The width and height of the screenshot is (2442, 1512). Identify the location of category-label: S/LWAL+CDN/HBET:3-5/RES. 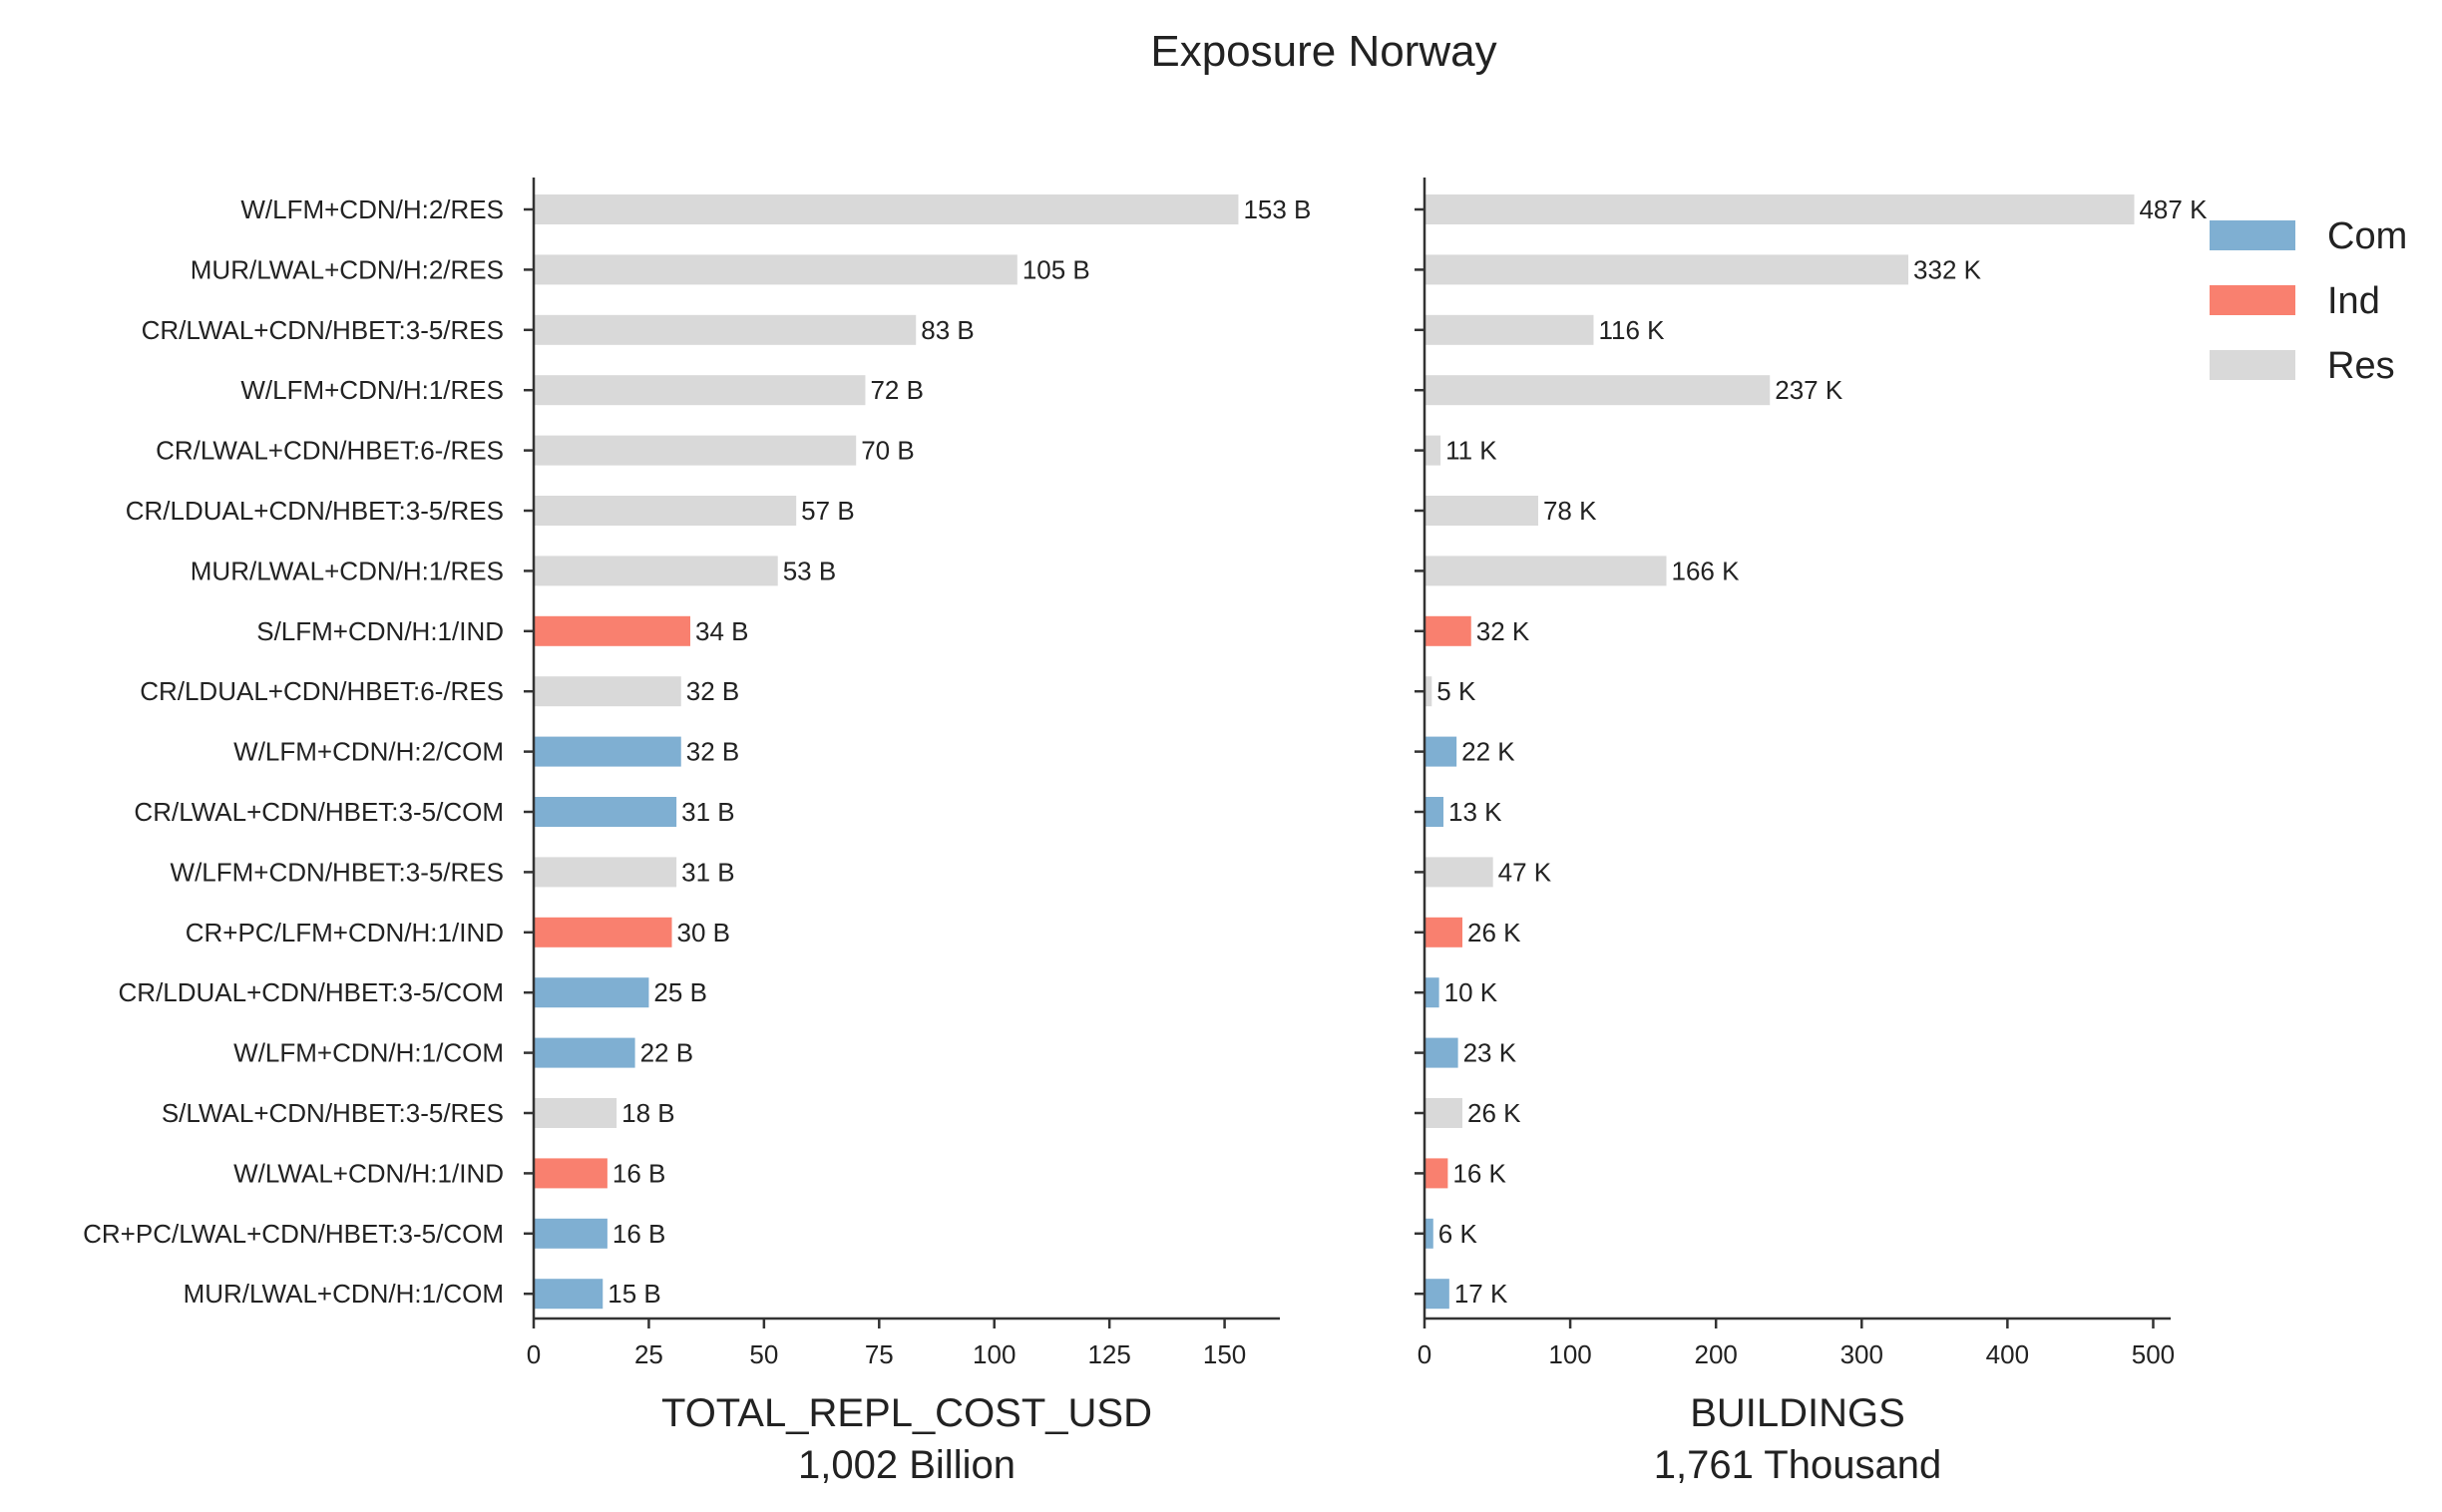
(333, 1113).